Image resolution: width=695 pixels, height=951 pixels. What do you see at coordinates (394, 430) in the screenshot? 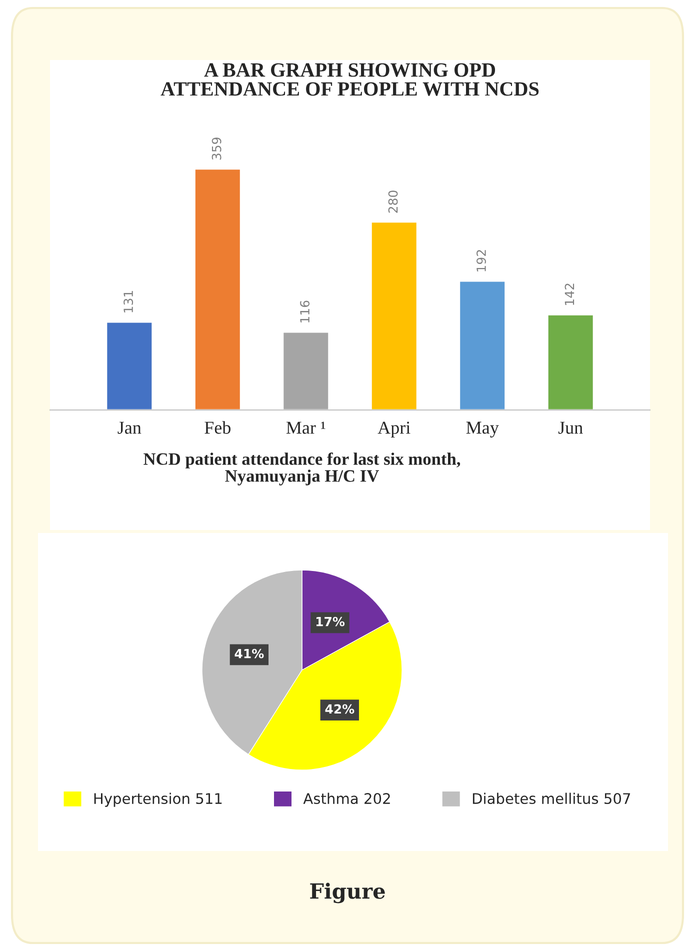
I see `x-tick-label: Apri` at bounding box center [394, 430].